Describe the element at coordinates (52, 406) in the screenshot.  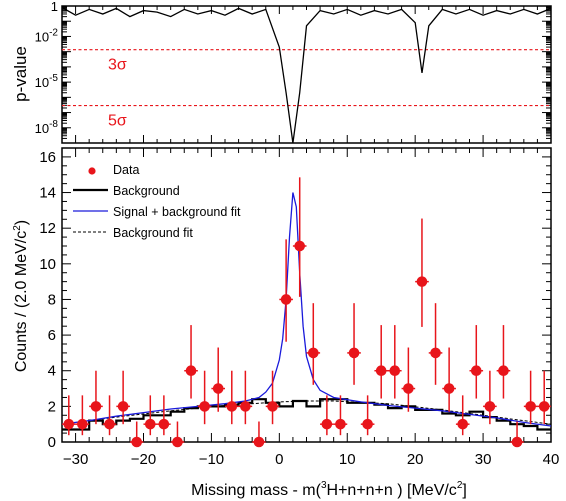
I see `y-tick-label: 2` at that location.